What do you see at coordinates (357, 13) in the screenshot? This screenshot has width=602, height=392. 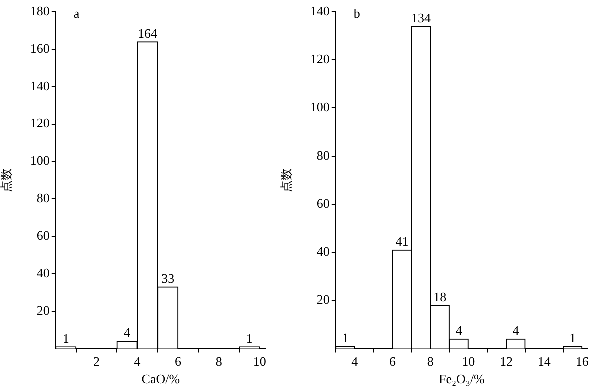 I see `chart-title: b` at bounding box center [357, 13].